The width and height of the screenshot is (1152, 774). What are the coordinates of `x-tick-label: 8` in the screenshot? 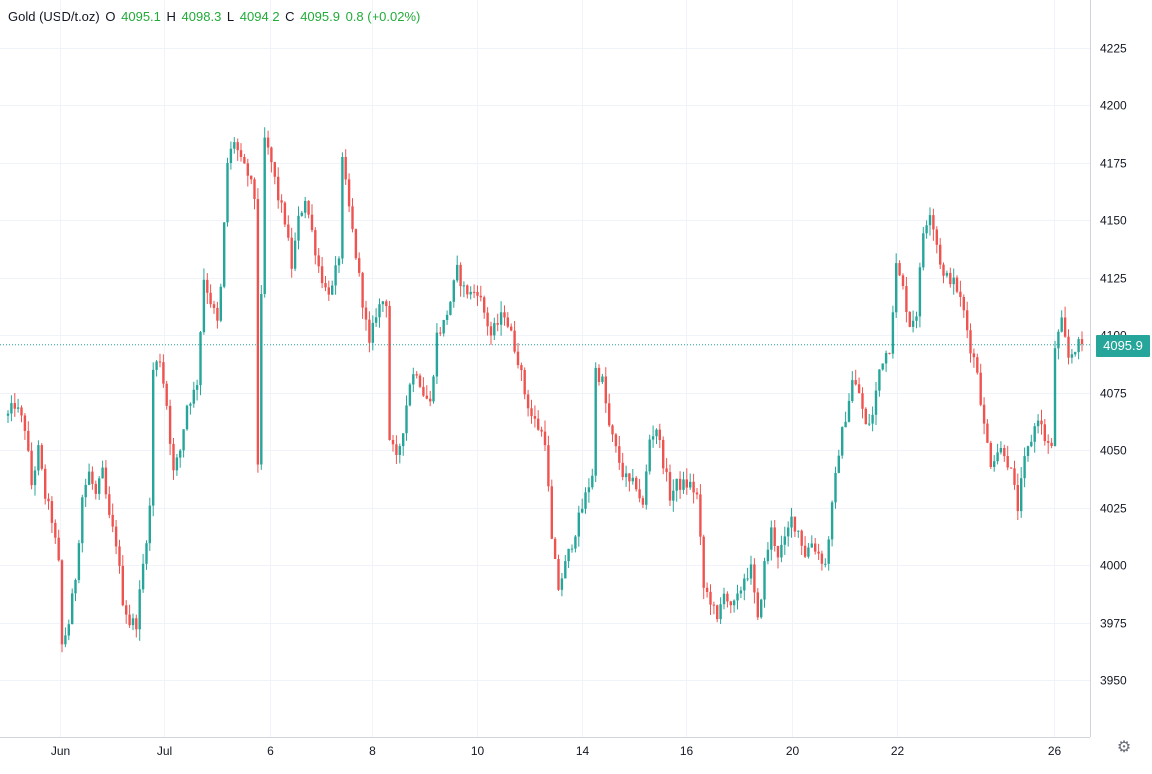 It's located at (372, 751).